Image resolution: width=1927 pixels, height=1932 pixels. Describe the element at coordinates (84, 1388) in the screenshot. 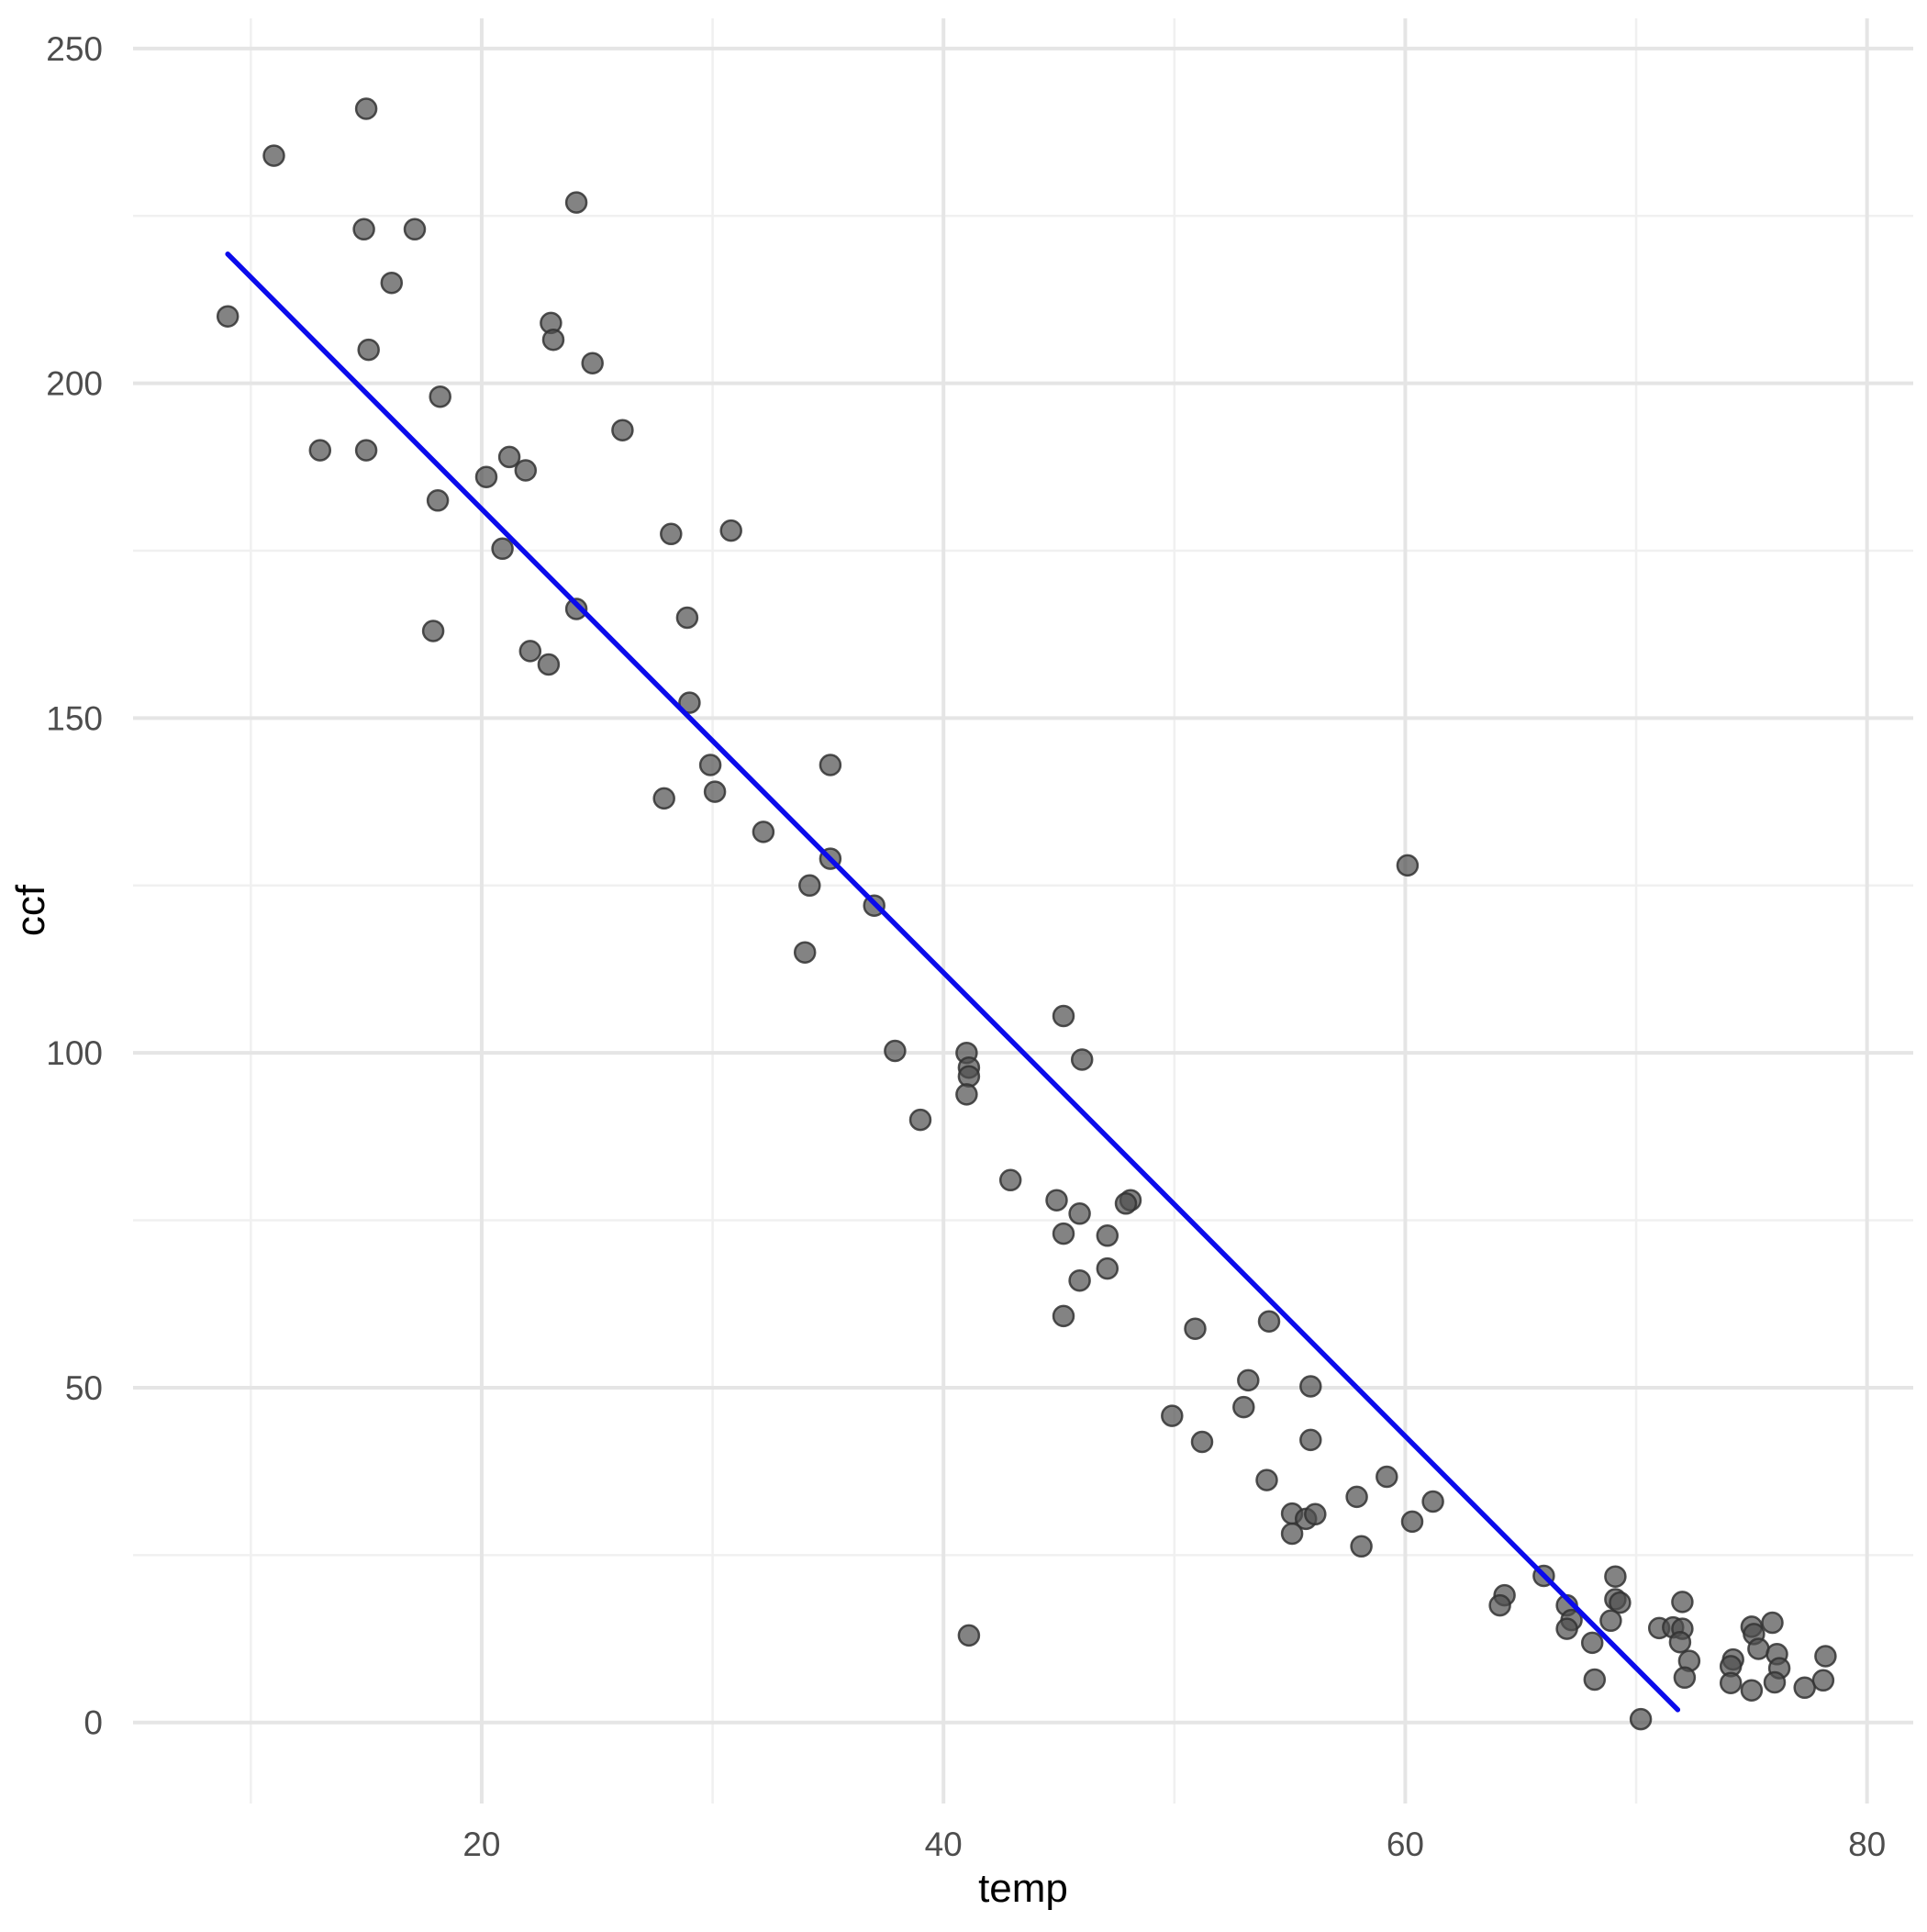

I see `y-tick-label: 50` at that location.